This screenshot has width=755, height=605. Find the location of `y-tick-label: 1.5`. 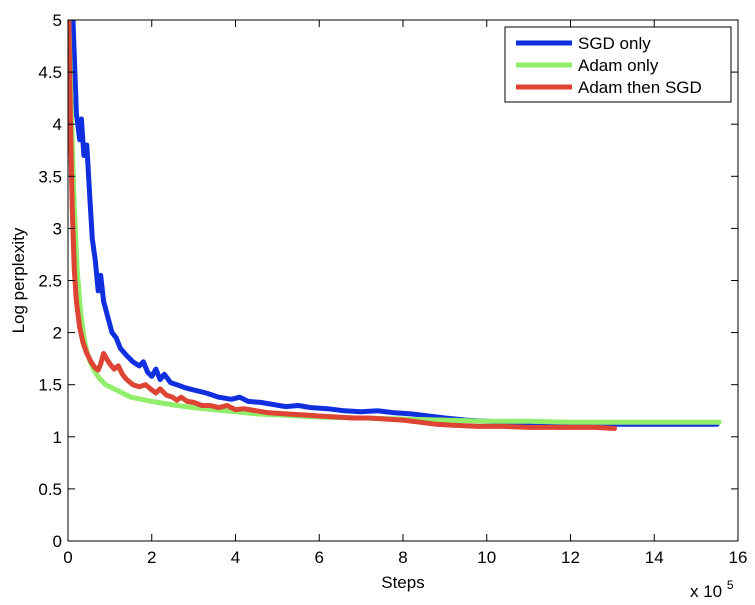

y-tick-label: 1.5 is located at coordinates (50, 385).